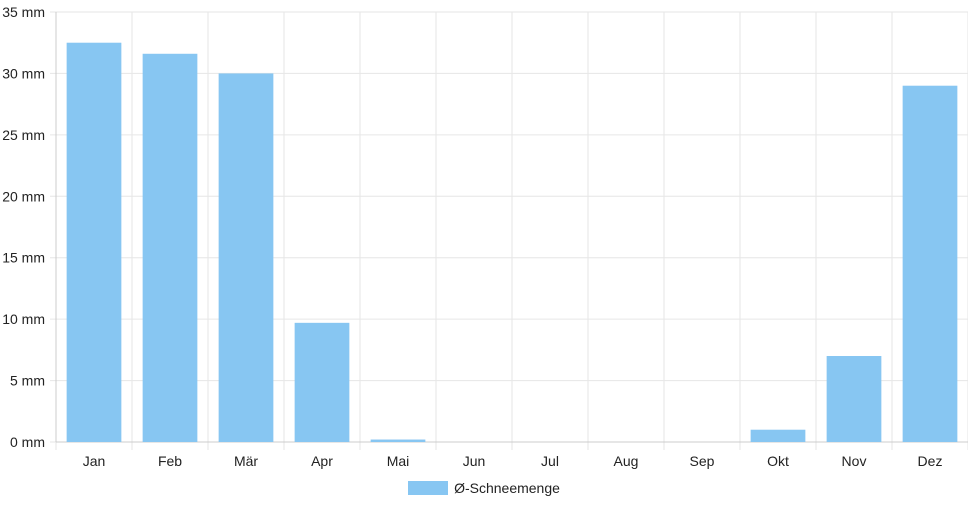 This screenshot has height=508, width=968. What do you see at coordinates (23, 12) in the screenshot?
I see `y-tick-label: 35 mm` at bounding box center [23, 12].